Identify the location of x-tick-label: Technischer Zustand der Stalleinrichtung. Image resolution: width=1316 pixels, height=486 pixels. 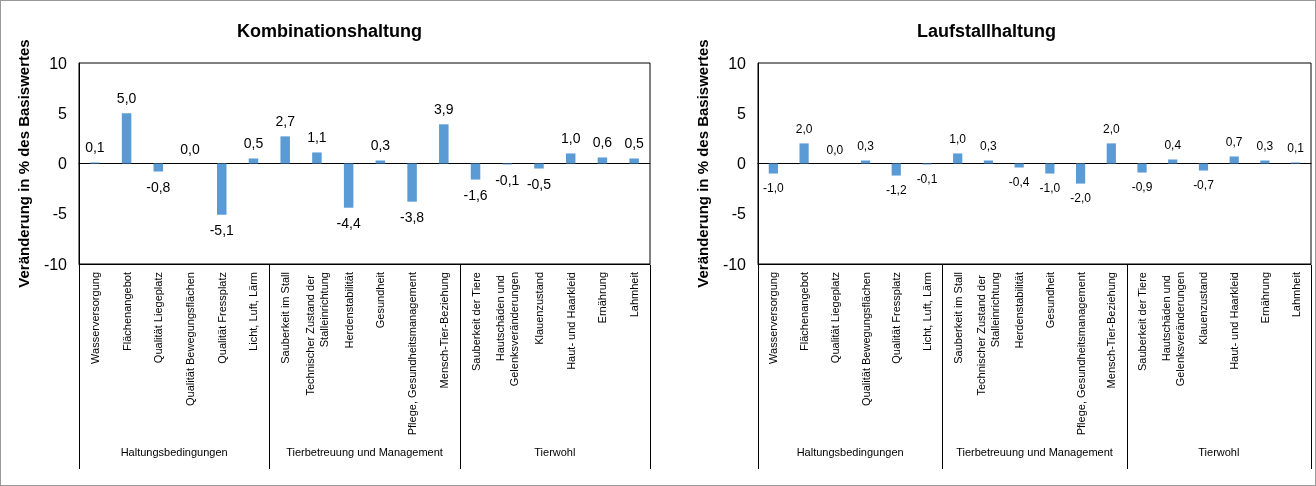
(988, 334).